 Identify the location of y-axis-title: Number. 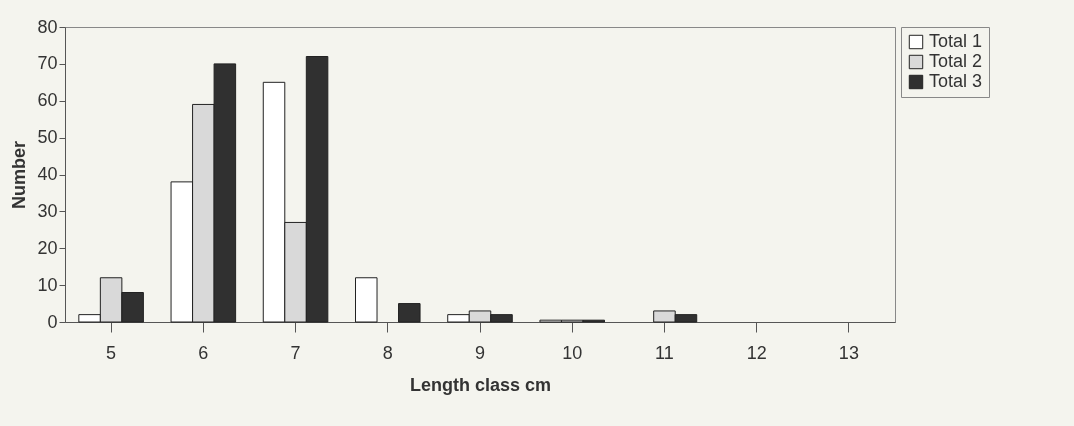
(19, 175).